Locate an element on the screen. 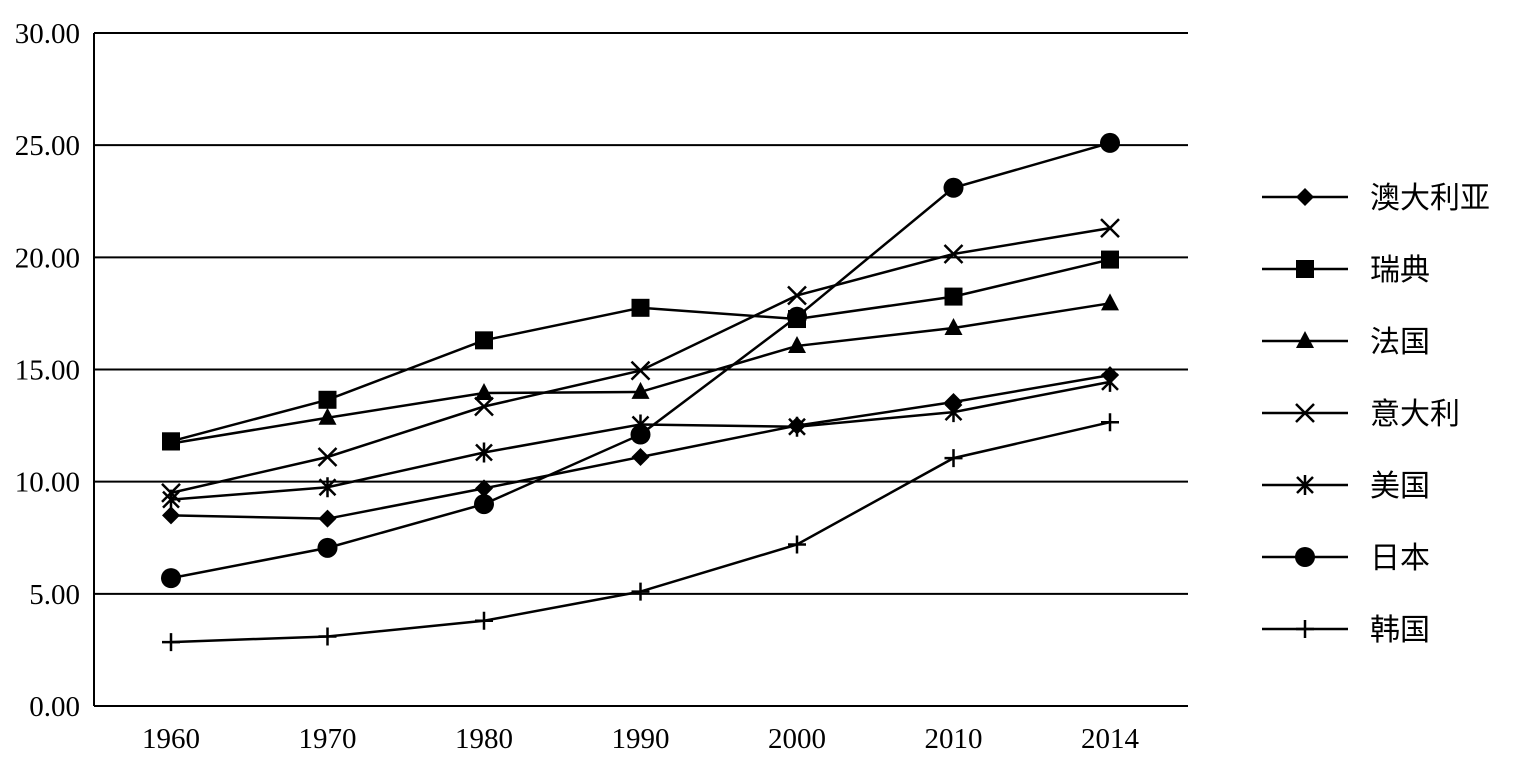  legend-label: 日本 is located at coordinates (1400, 558).